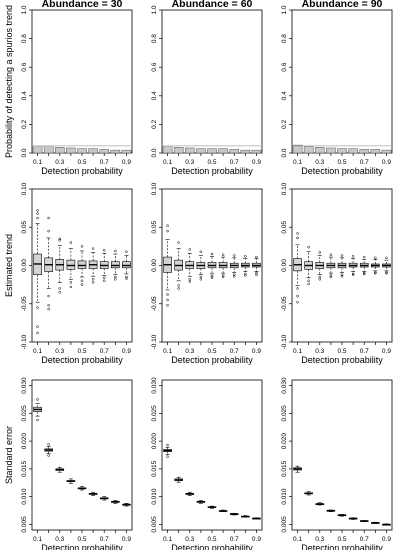 The image size is (414, 550). I want to click on box-0.6, so click(93, 493).